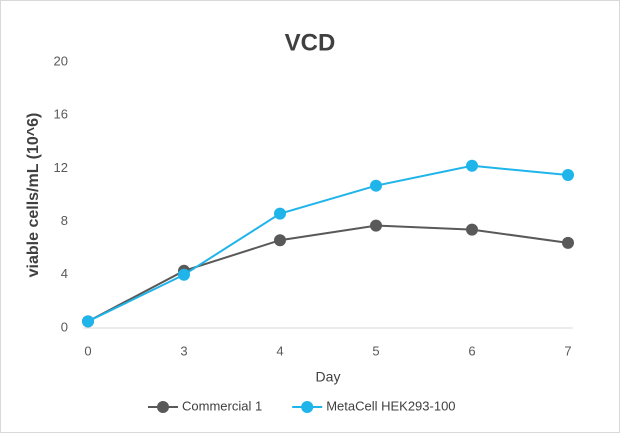  Describe the element at coordinates (64, 220) in the screenshot. I see `y-tick-label: 8` at that location.